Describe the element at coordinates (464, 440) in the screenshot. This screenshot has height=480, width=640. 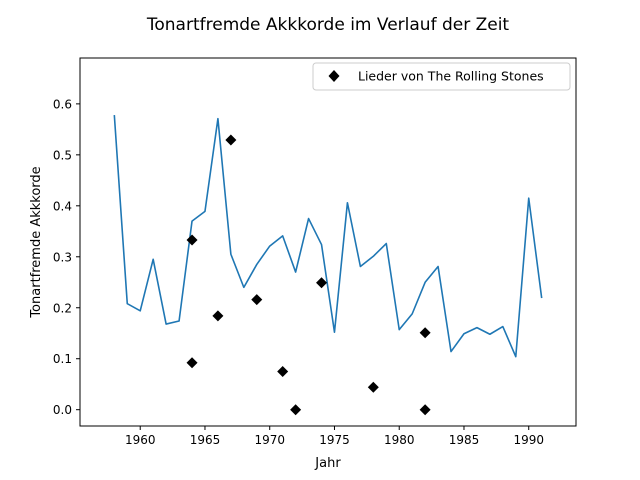
I see `x-tick-label: 1985` at that location.